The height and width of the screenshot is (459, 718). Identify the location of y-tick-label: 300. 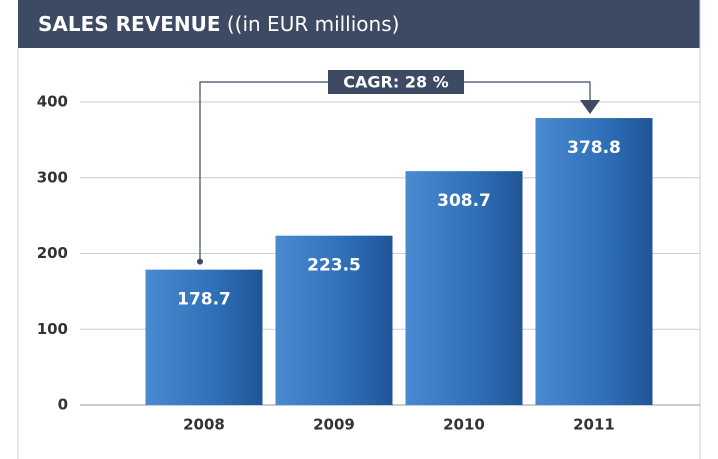
(52, 177).